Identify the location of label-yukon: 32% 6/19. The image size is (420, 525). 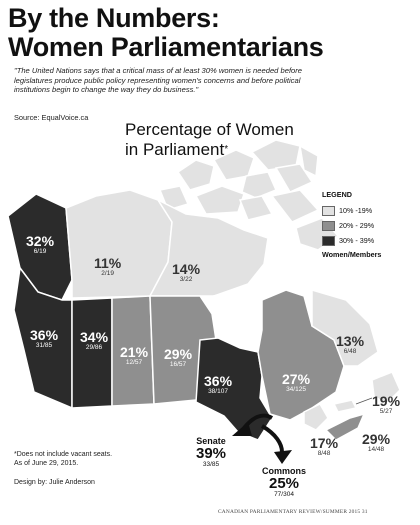
(40, 245).